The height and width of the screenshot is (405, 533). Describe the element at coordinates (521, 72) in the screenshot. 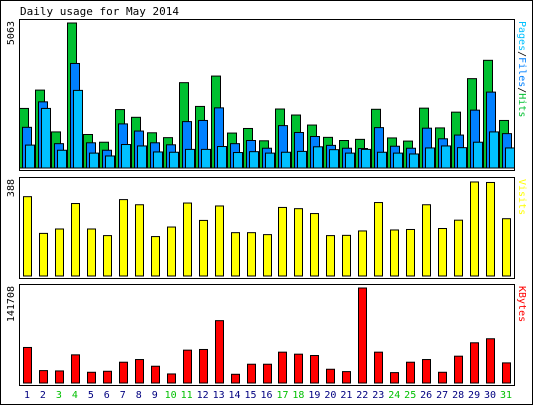

I see `legend-entry: Files` at that location.